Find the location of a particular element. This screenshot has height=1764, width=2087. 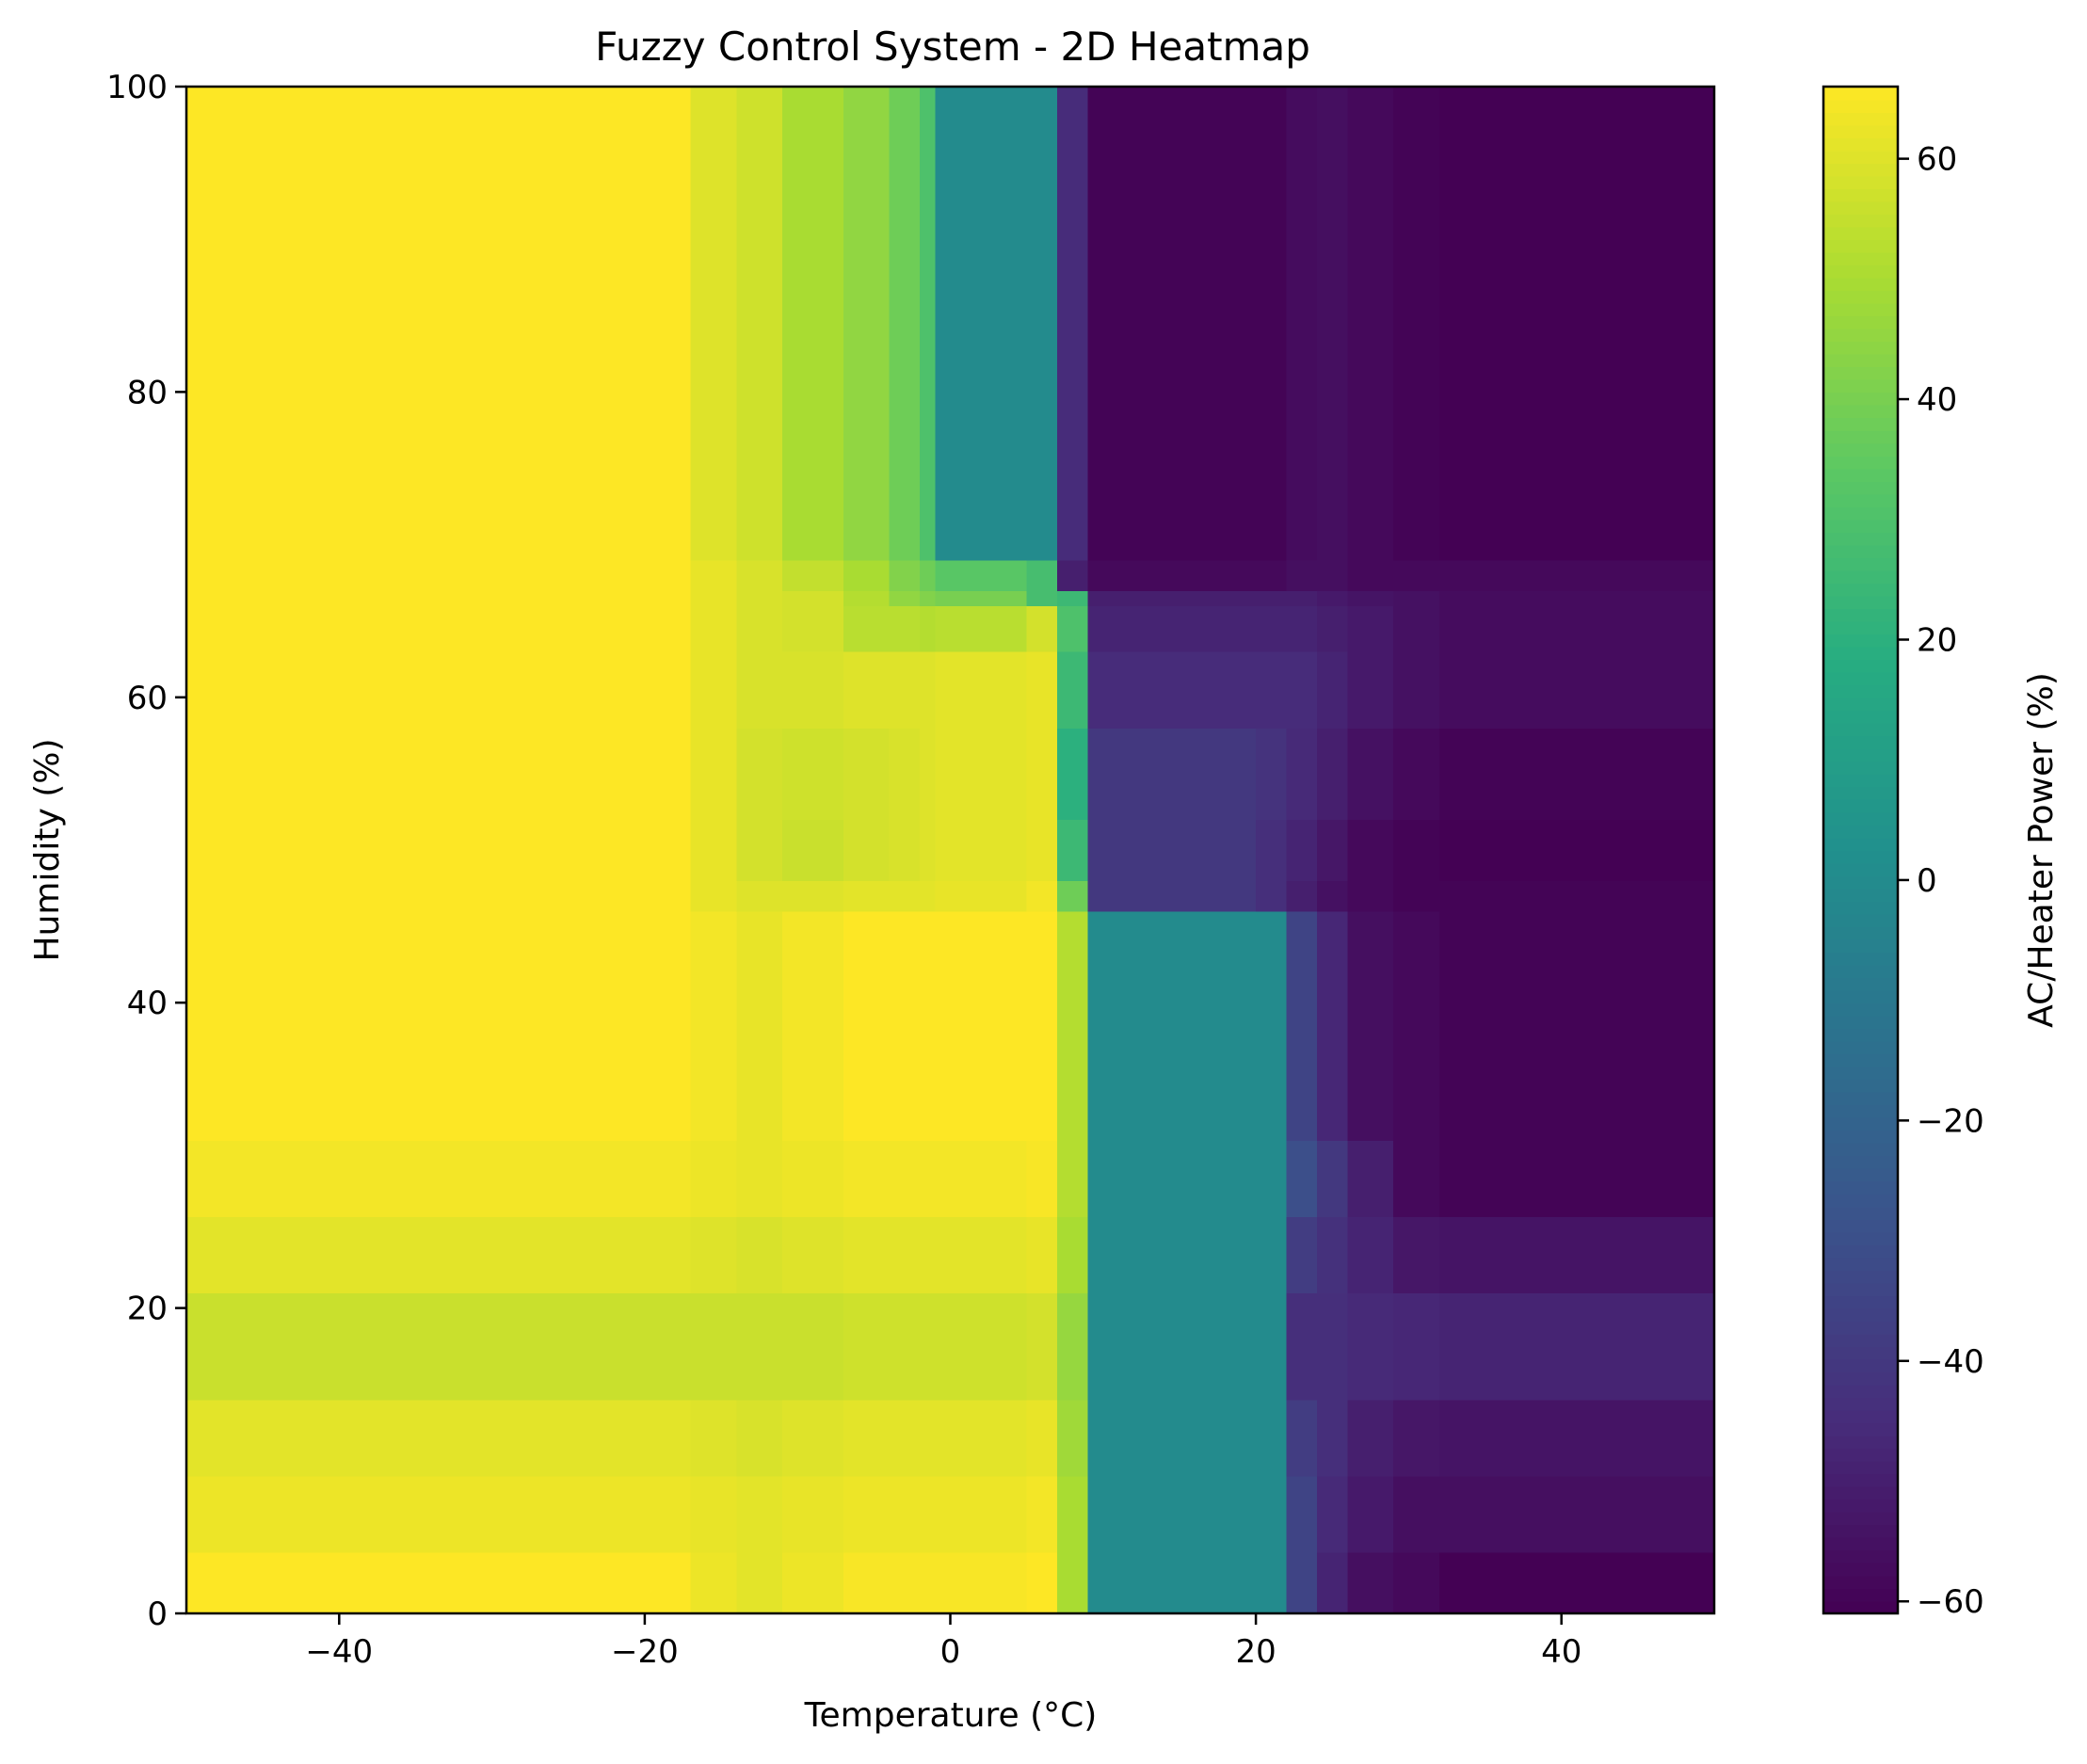

colorbar-tick-label: −20 is located at coordinates (1950, 1121).